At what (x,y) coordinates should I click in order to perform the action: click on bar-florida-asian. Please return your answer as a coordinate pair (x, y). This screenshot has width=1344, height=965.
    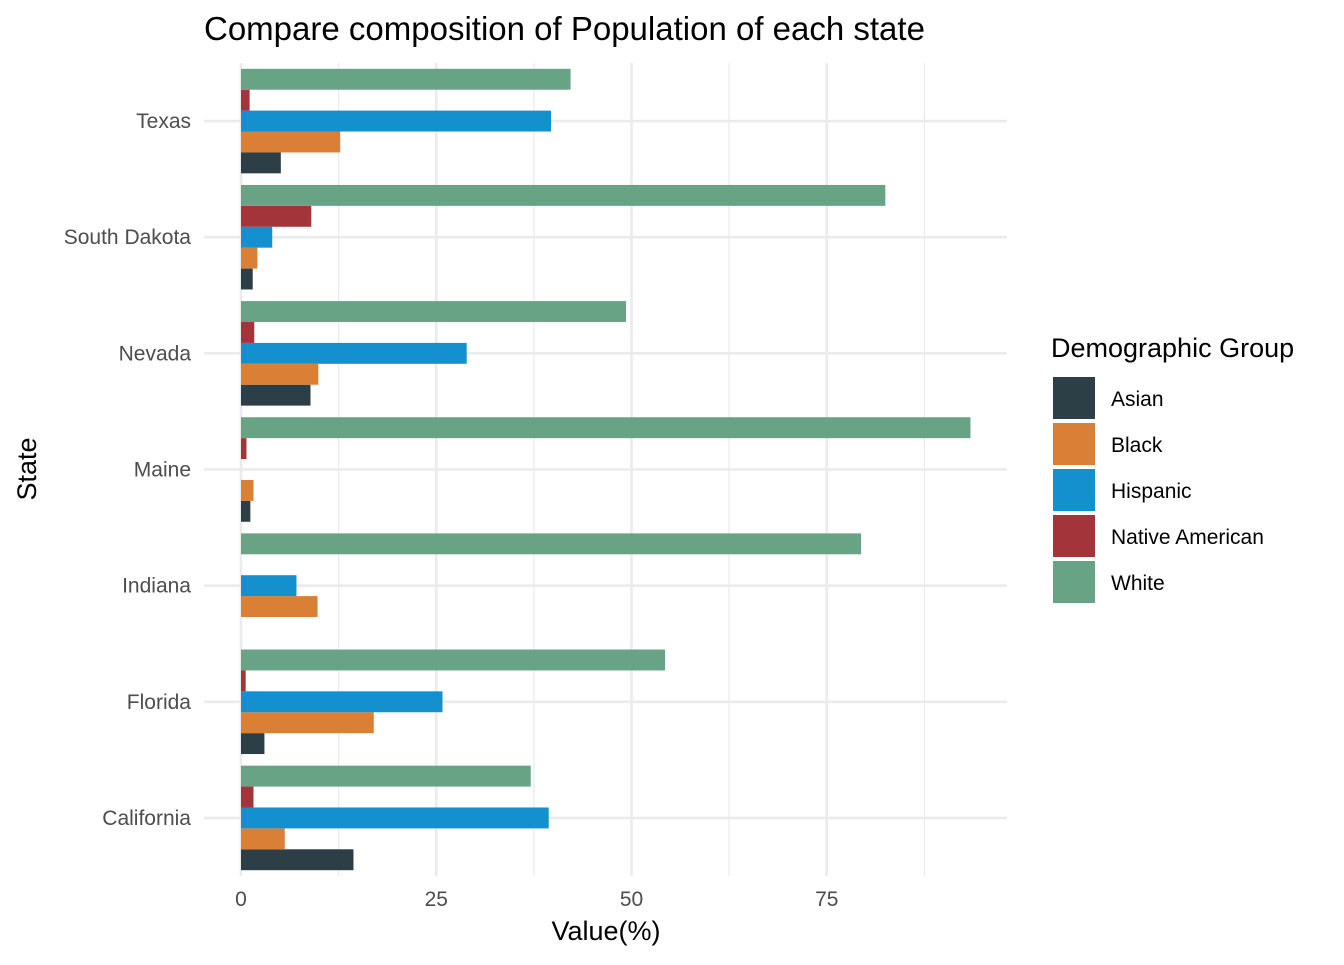
    Looking at the image, I should click on (253, 744).